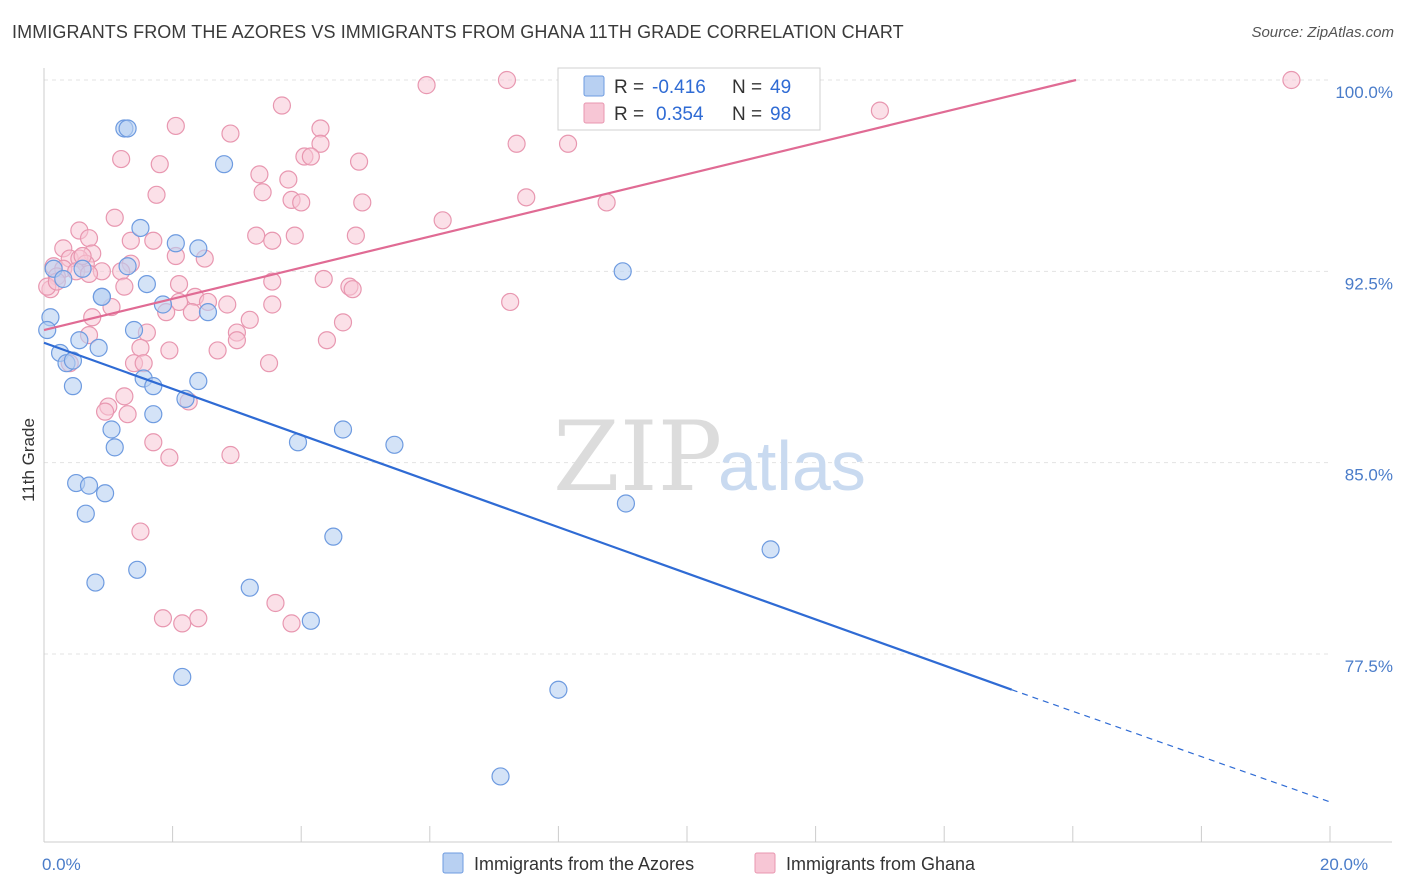 The image size is (1406, 892). Describe the element at coordinates (1369, 283) in the screenshot. I see `y-tick-label: 92.5%` at that location.